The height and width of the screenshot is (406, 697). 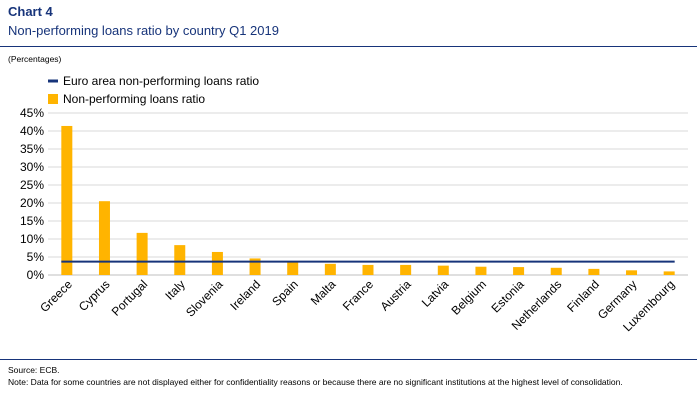 What do you see at coordinates (32, 131) in the screenshot?
I see `y-tick-label: 40%` at bounding box center [32, 131].